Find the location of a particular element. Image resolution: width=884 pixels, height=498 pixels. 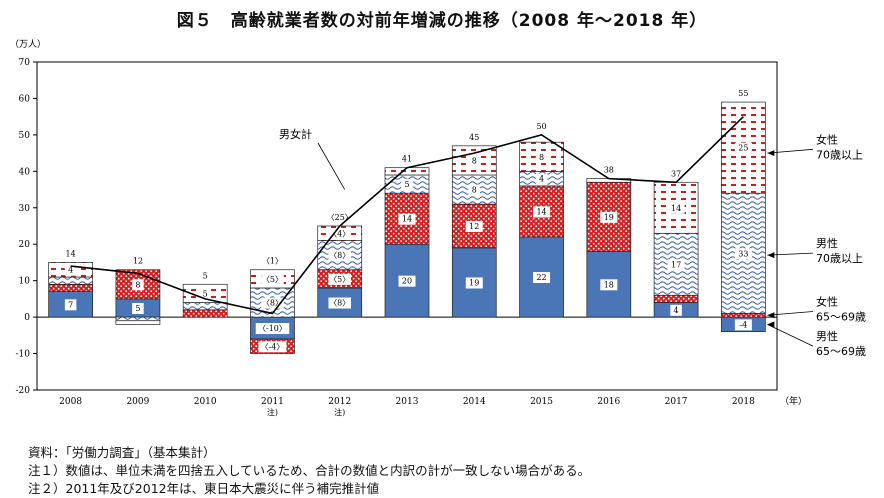

segment-label: 17 is located at coordinates (676, 264).